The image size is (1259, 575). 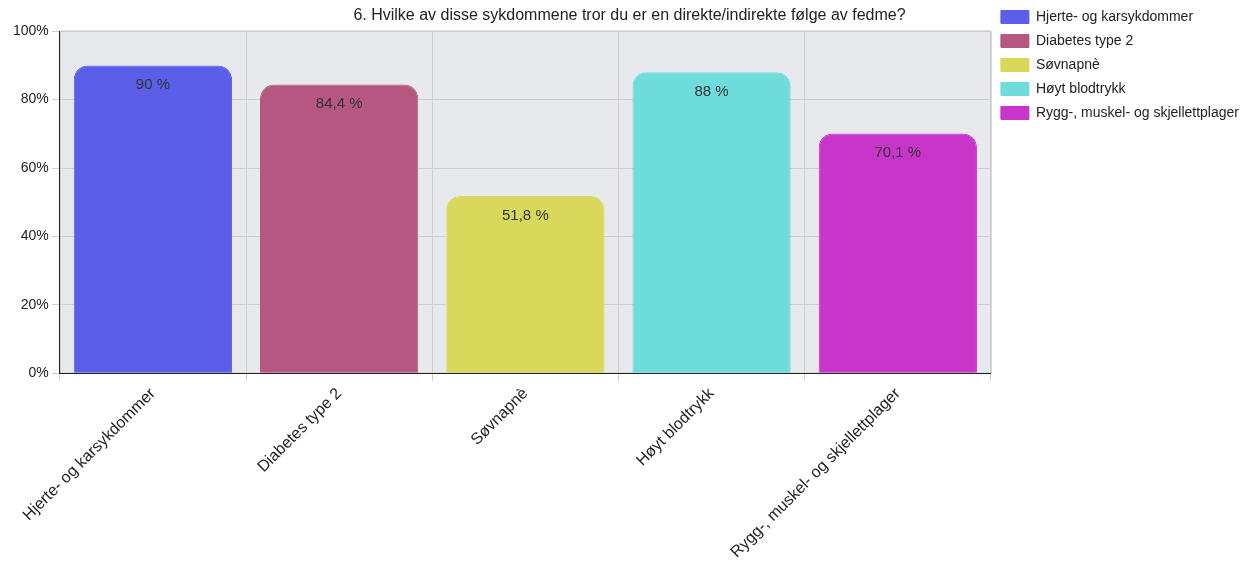 What do you see at coordinates (898, 152) in the screenshot?
I see `data-label: 70,1 %` at bounding box center [898, 152].